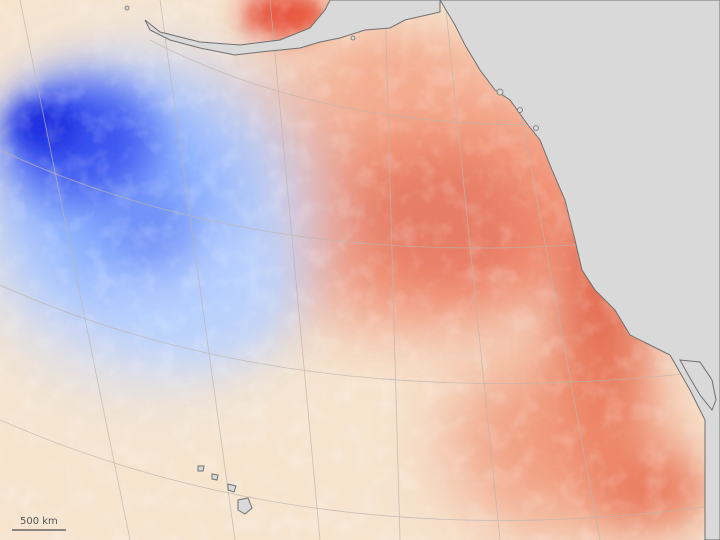  What do you see at coordinates (698, 385) in the screenshot?
I see `baja-peninsula` at bounding box center [698, 385].